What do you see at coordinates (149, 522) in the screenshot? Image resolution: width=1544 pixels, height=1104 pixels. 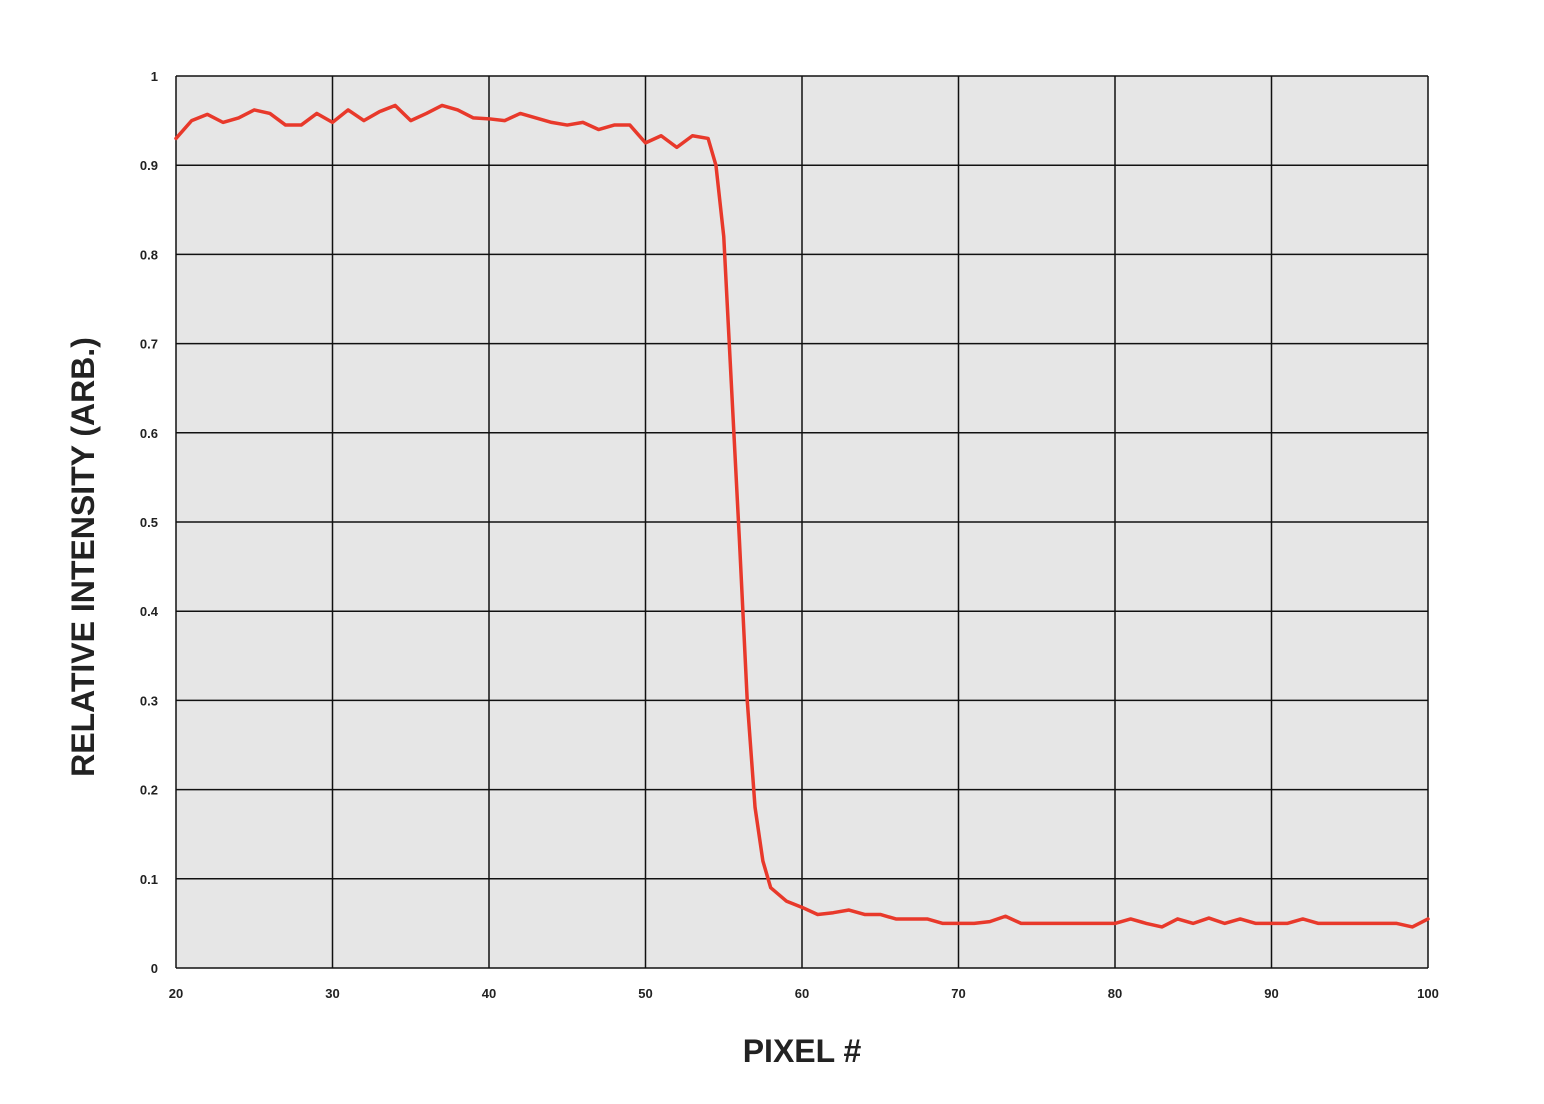 I see `y-tick-label: 0.5` at bounding box center [149, 522].